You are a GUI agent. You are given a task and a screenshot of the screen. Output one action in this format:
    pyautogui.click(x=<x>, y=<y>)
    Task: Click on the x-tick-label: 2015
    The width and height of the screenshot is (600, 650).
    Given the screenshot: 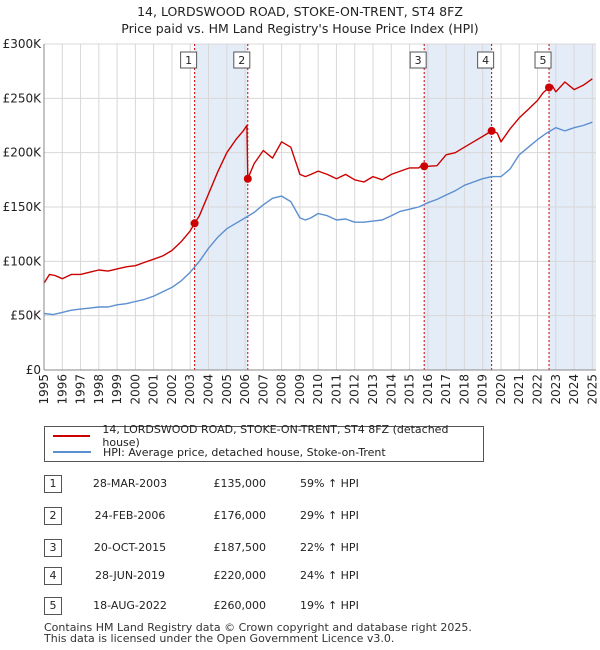 What is the action you would take?
    pyautogui.click(x=410, y=389)
    